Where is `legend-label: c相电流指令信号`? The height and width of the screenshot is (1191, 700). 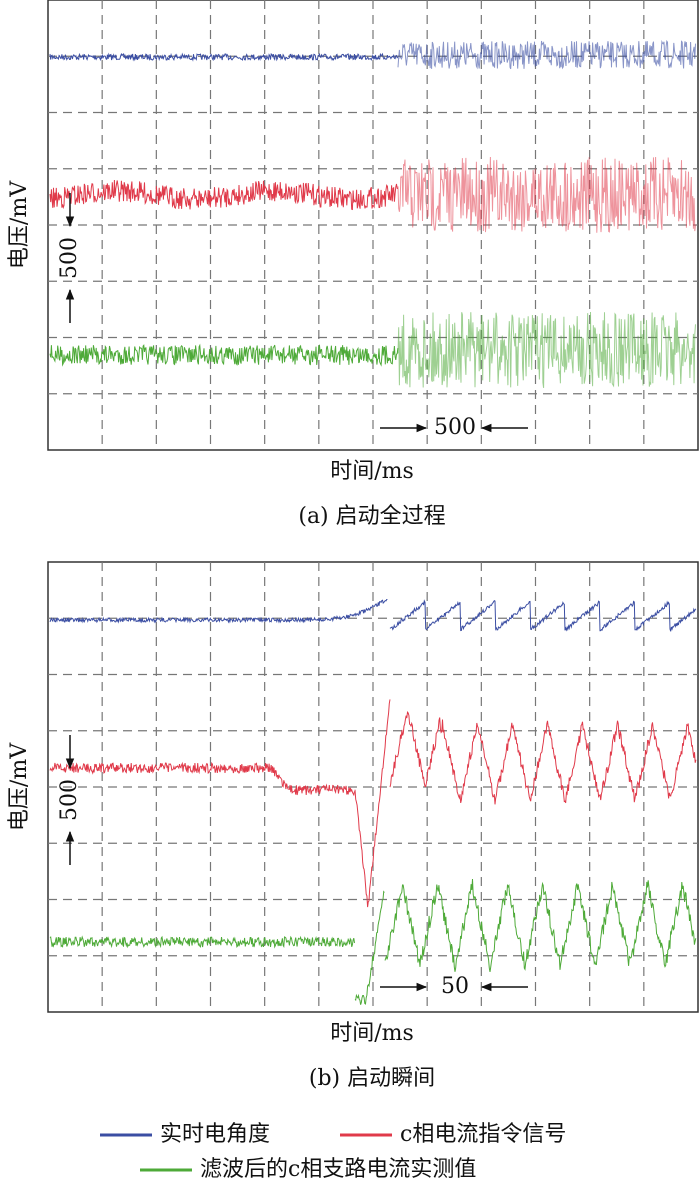 legend-label: c相电流指令信号 is located at coordinates (483, 1134).